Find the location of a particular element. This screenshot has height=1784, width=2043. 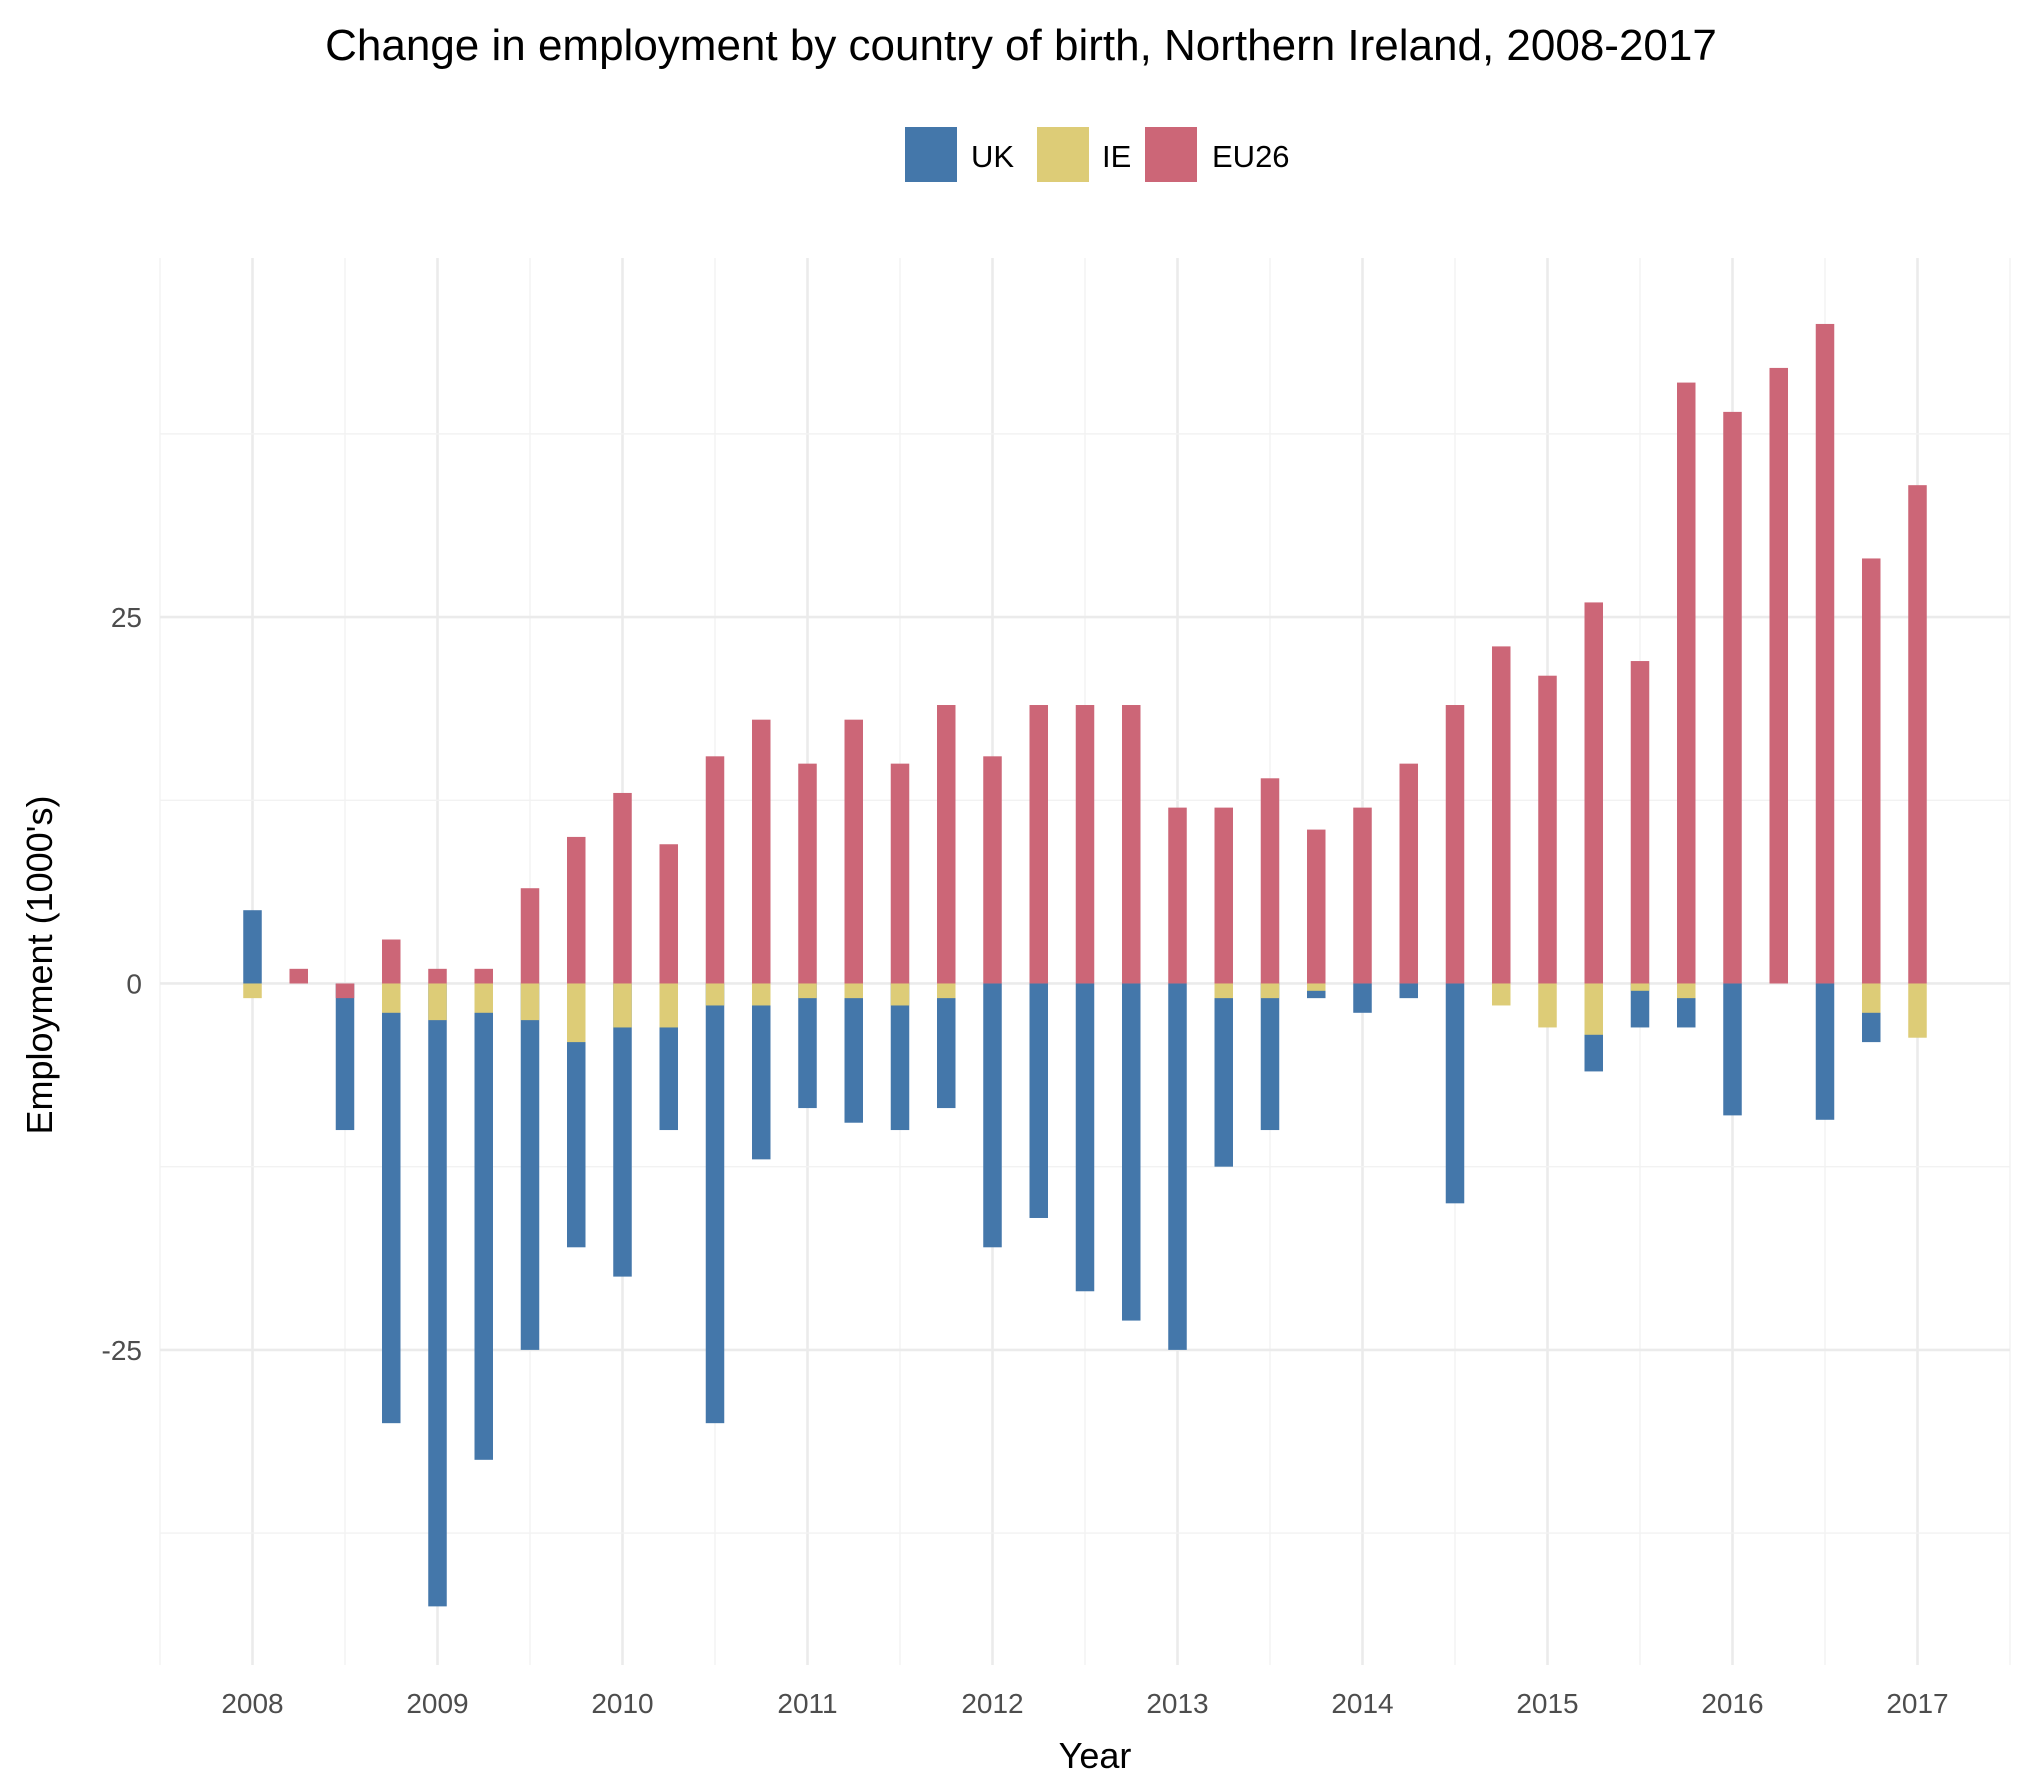

y-tick-label: -25 is located at coordinates (122, 1350).